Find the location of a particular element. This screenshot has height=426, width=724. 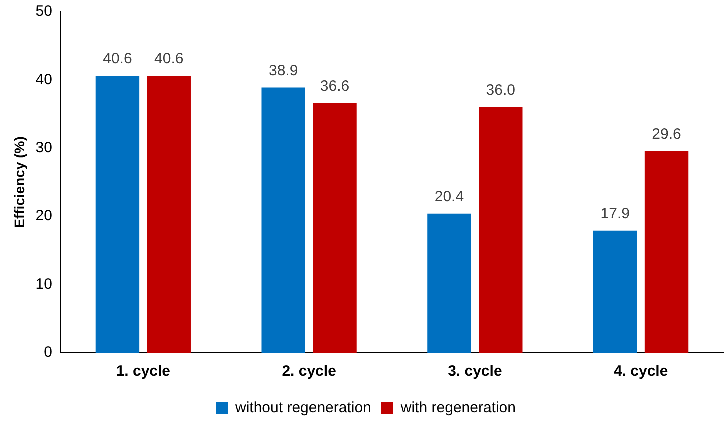

y-tick-label: 50 is located at coordinates (44, 11).